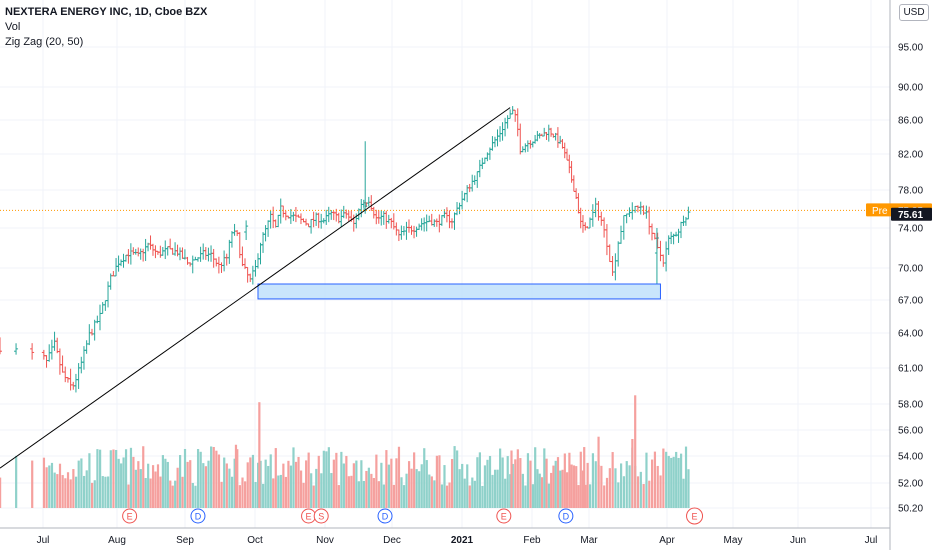  Describe the element at coordinates (321, 516) in the screenshot. I see `event-marker-split: S` at that location.